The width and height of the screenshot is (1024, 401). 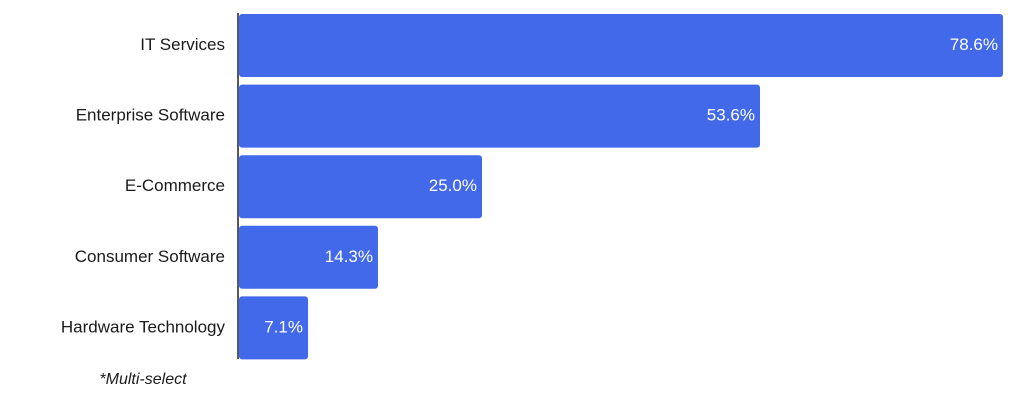 What do you see at coordinates (731, 115) in the screenshot?
I see `value-label: 53.6%` at bounding box center [731, 115].